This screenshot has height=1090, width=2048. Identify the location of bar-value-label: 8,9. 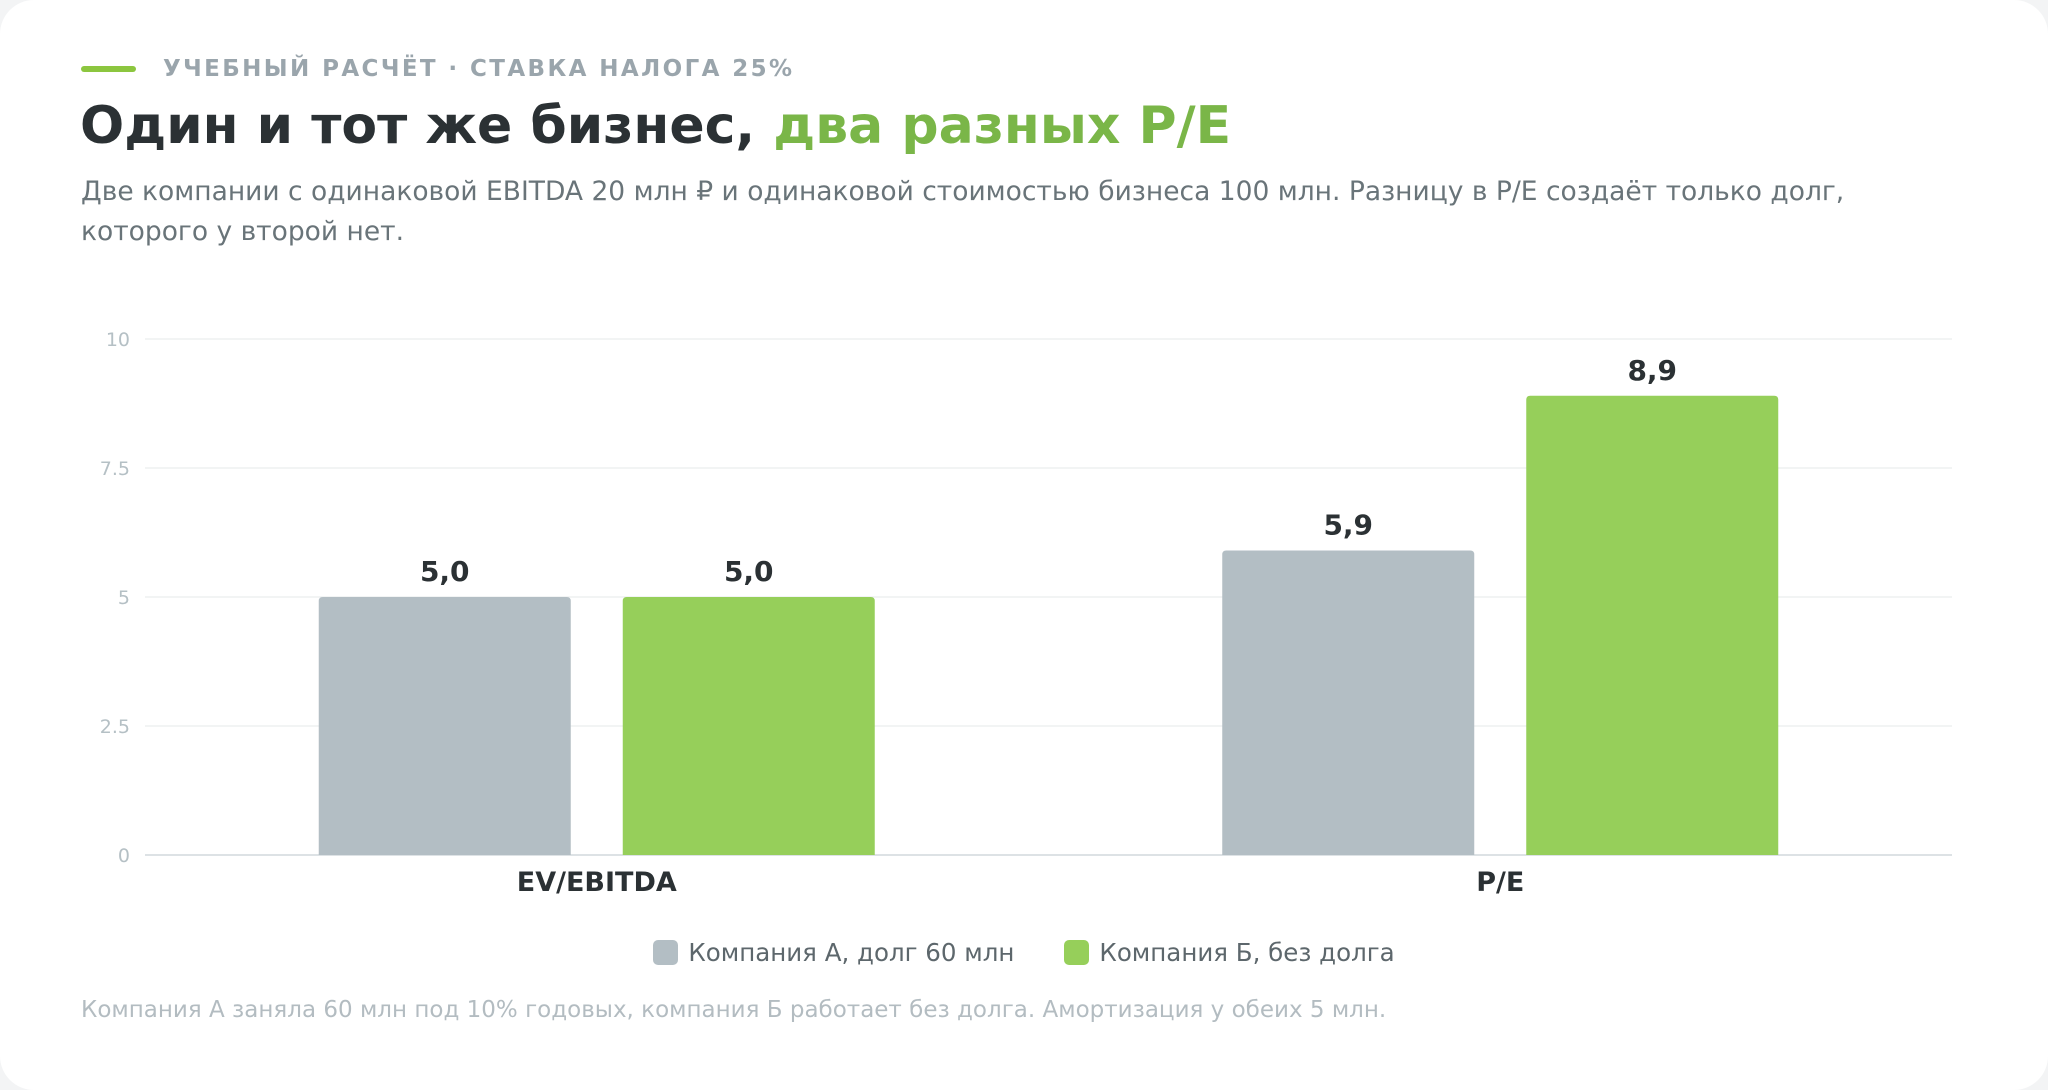
(1652, 370).